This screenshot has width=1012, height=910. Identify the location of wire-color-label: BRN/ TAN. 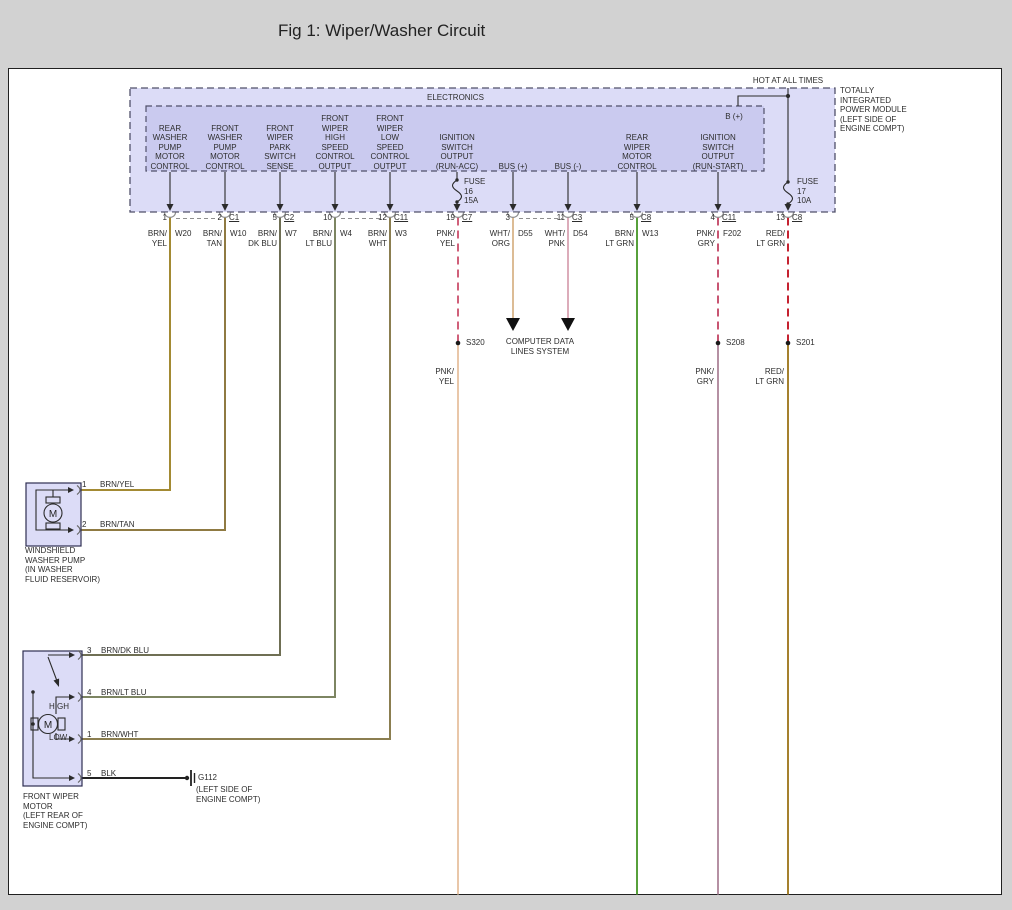
(212, 238).